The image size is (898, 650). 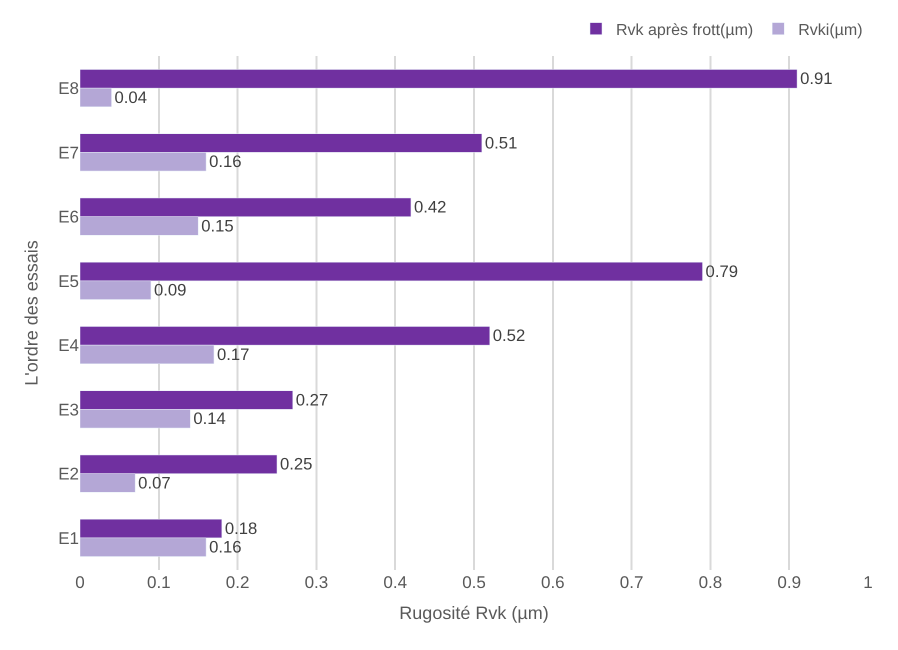 I want to click on y-tick-label: E5, so click(x=68, y=281).